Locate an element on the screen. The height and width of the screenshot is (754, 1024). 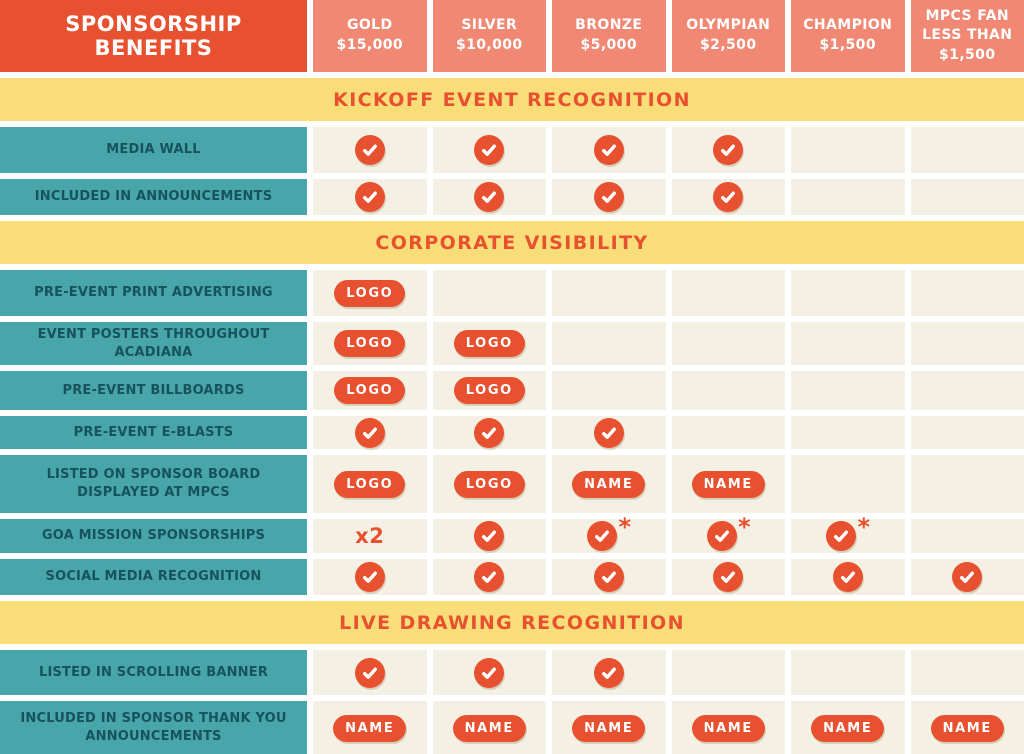
tier-name: BRONZE is located at coordinates (609, 25).